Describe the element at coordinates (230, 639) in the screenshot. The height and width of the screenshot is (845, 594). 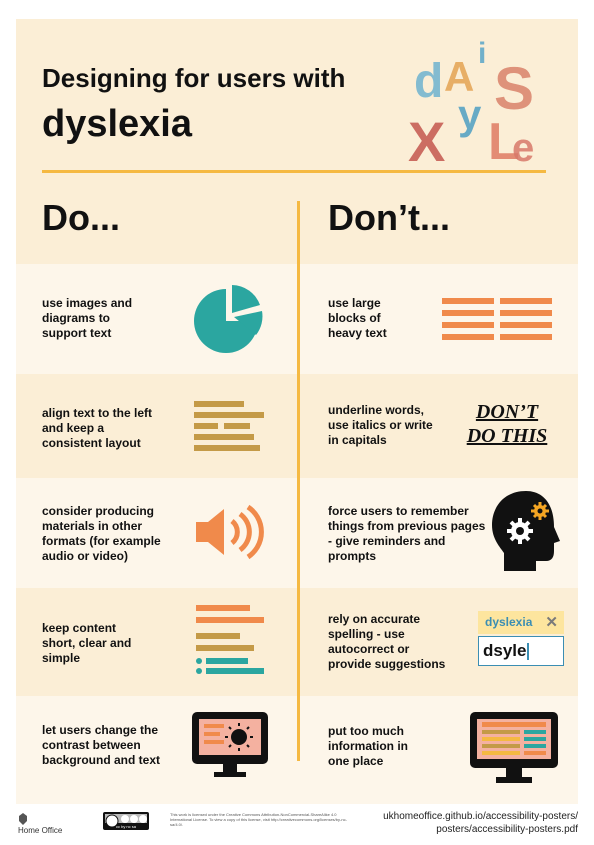
I see `short-list-icon` at that location.